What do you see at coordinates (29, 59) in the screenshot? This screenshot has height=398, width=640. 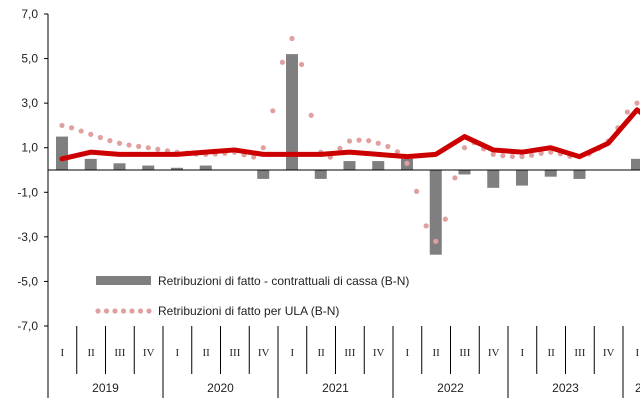 I see `y-tick-label: 5,0` at bounding box center [29, 59].